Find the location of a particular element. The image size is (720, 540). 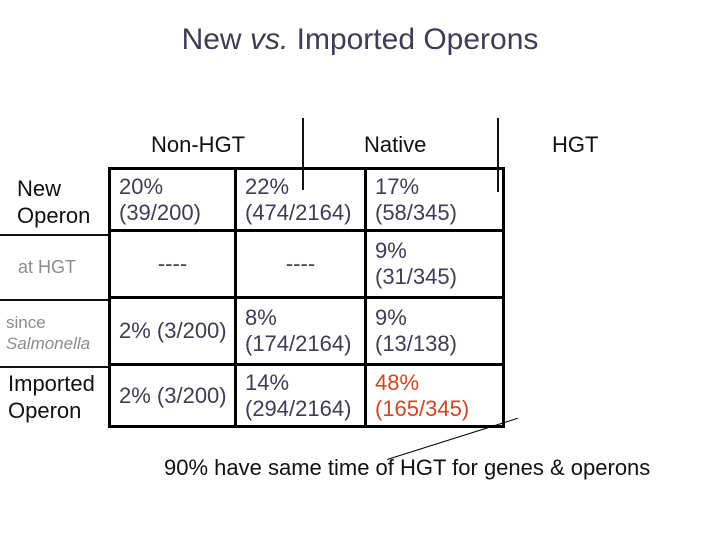

row-label-line-salmonella: Salmonella is located at coordinates (48, 343).